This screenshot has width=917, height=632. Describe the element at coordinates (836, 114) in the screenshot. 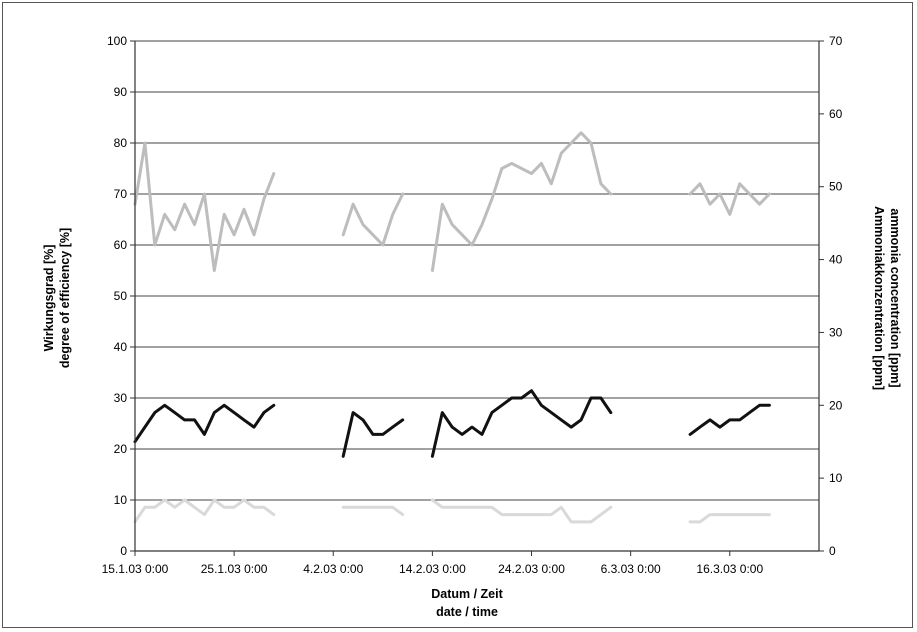

I see `y-right-tick-label: 60` at that location.